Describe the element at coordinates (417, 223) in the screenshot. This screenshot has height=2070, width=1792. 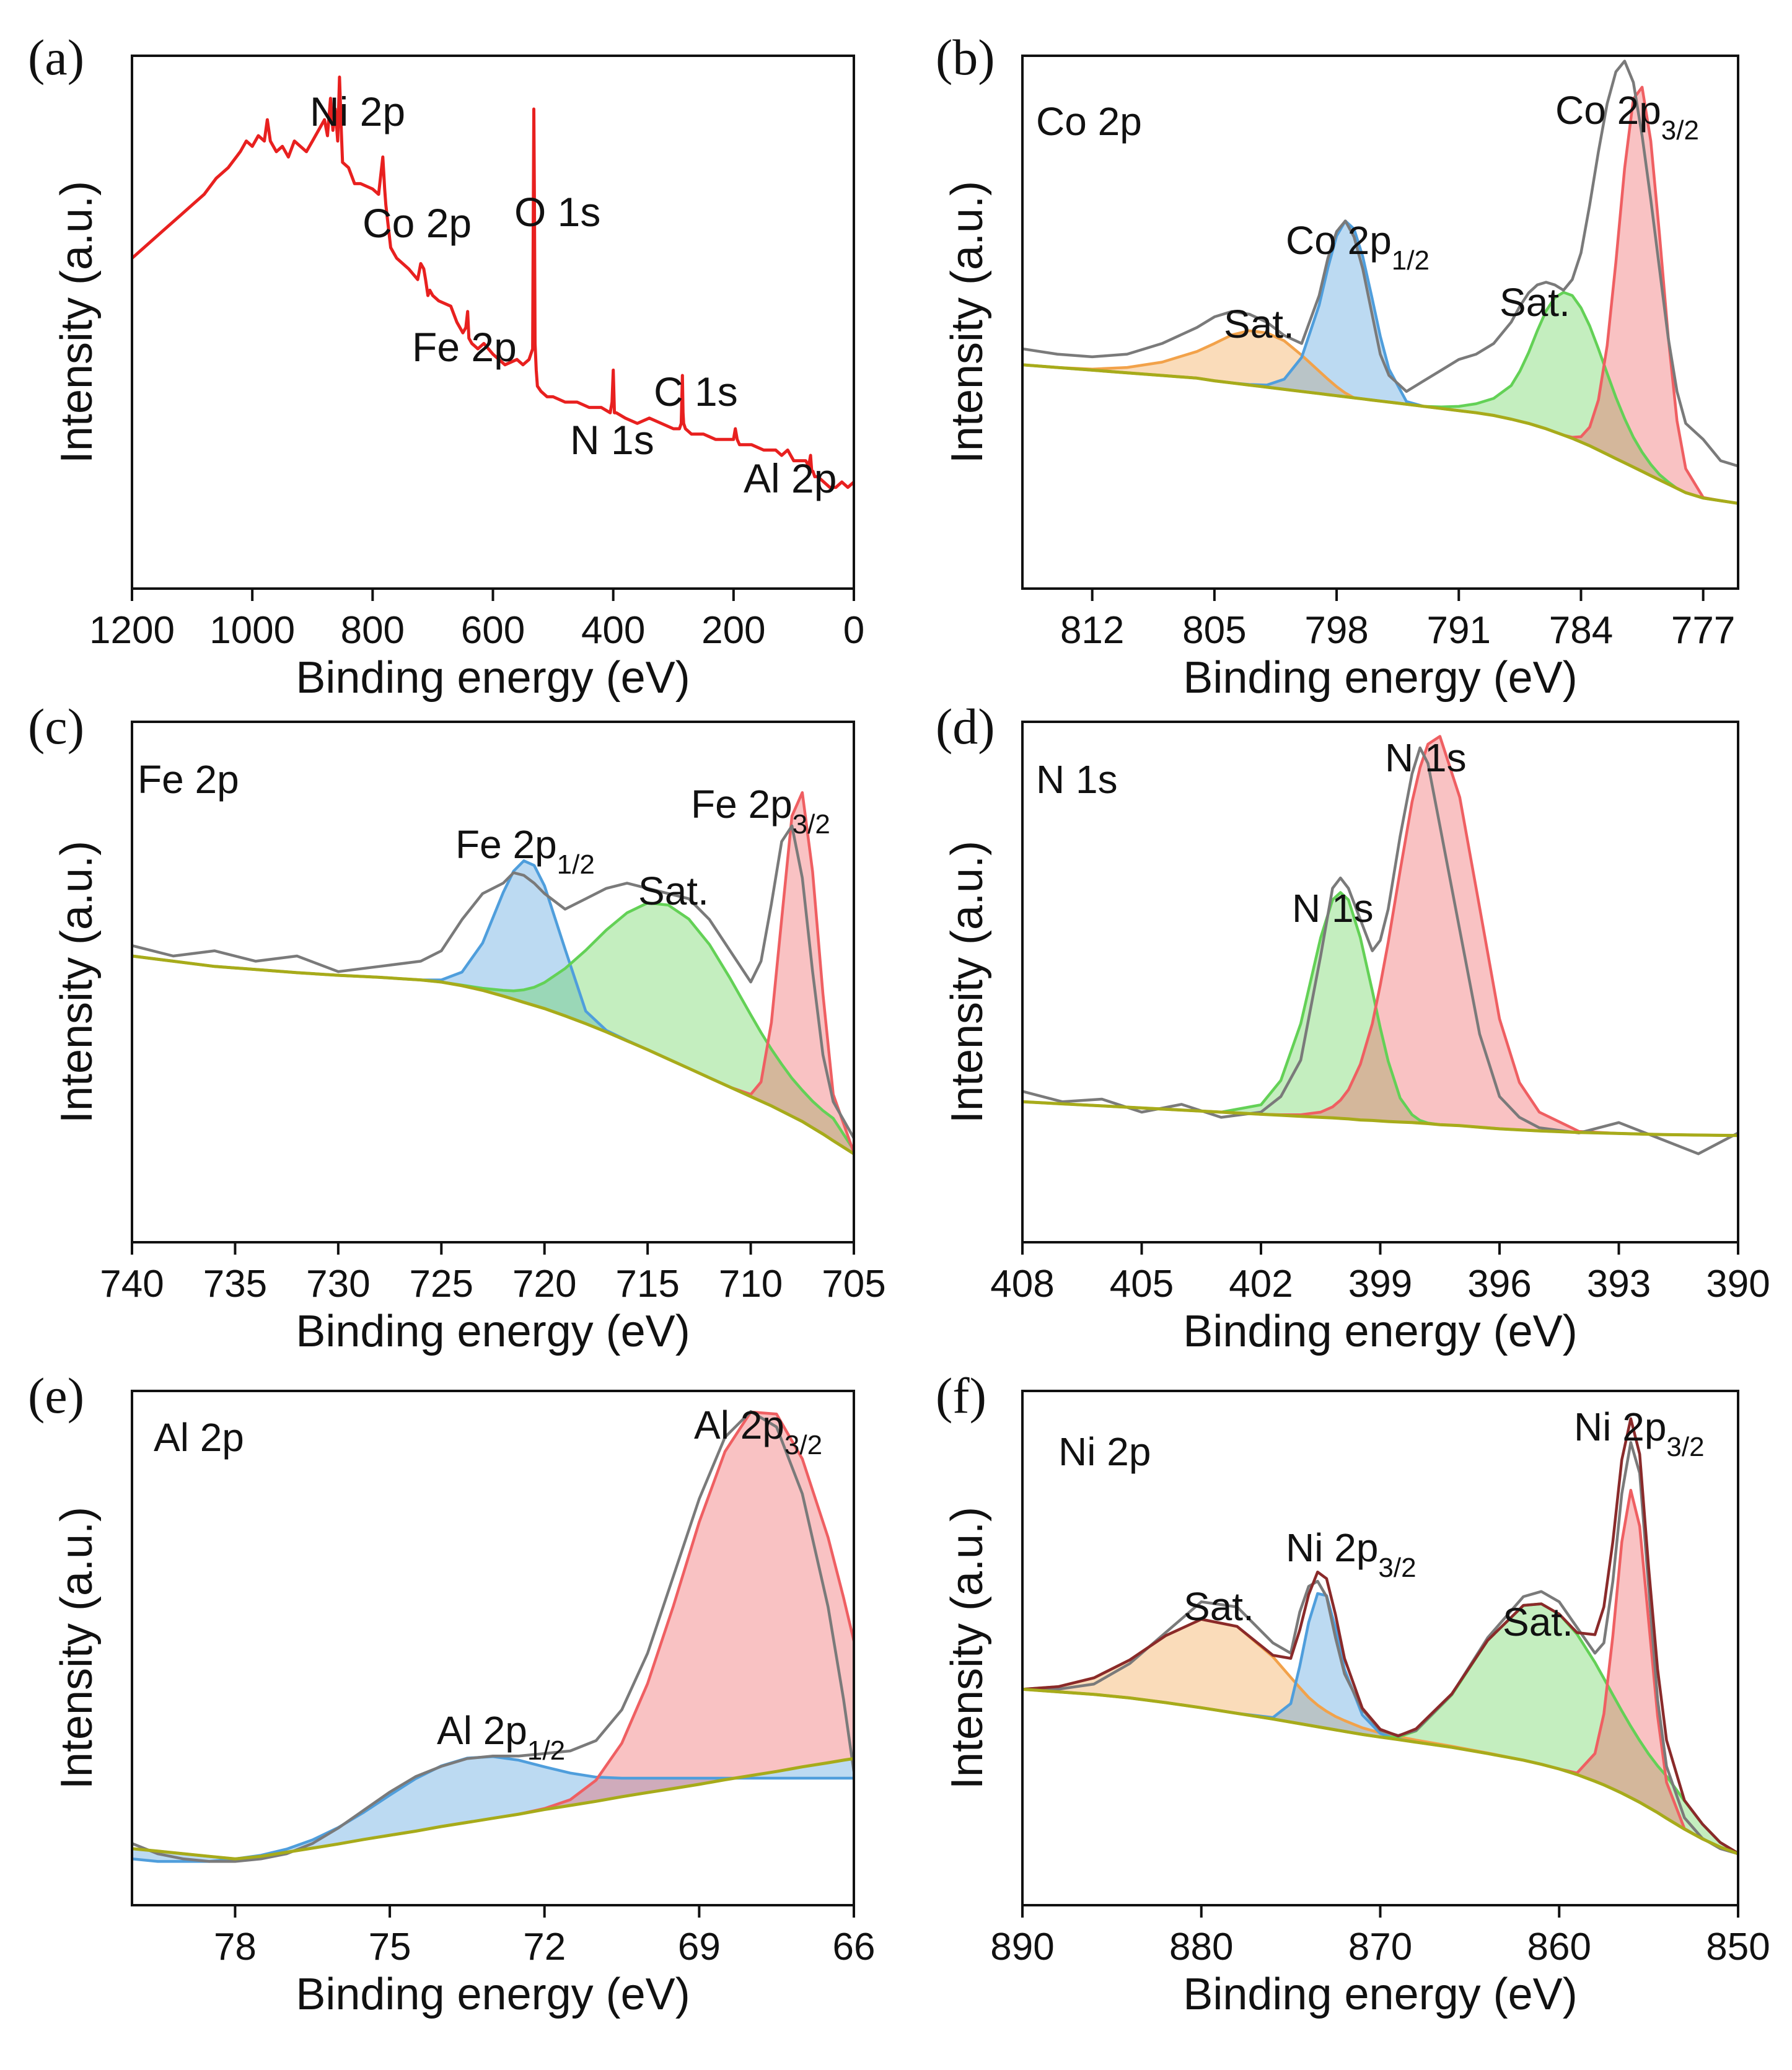
I see `peak-label-co2p: Co 2p` at that location.